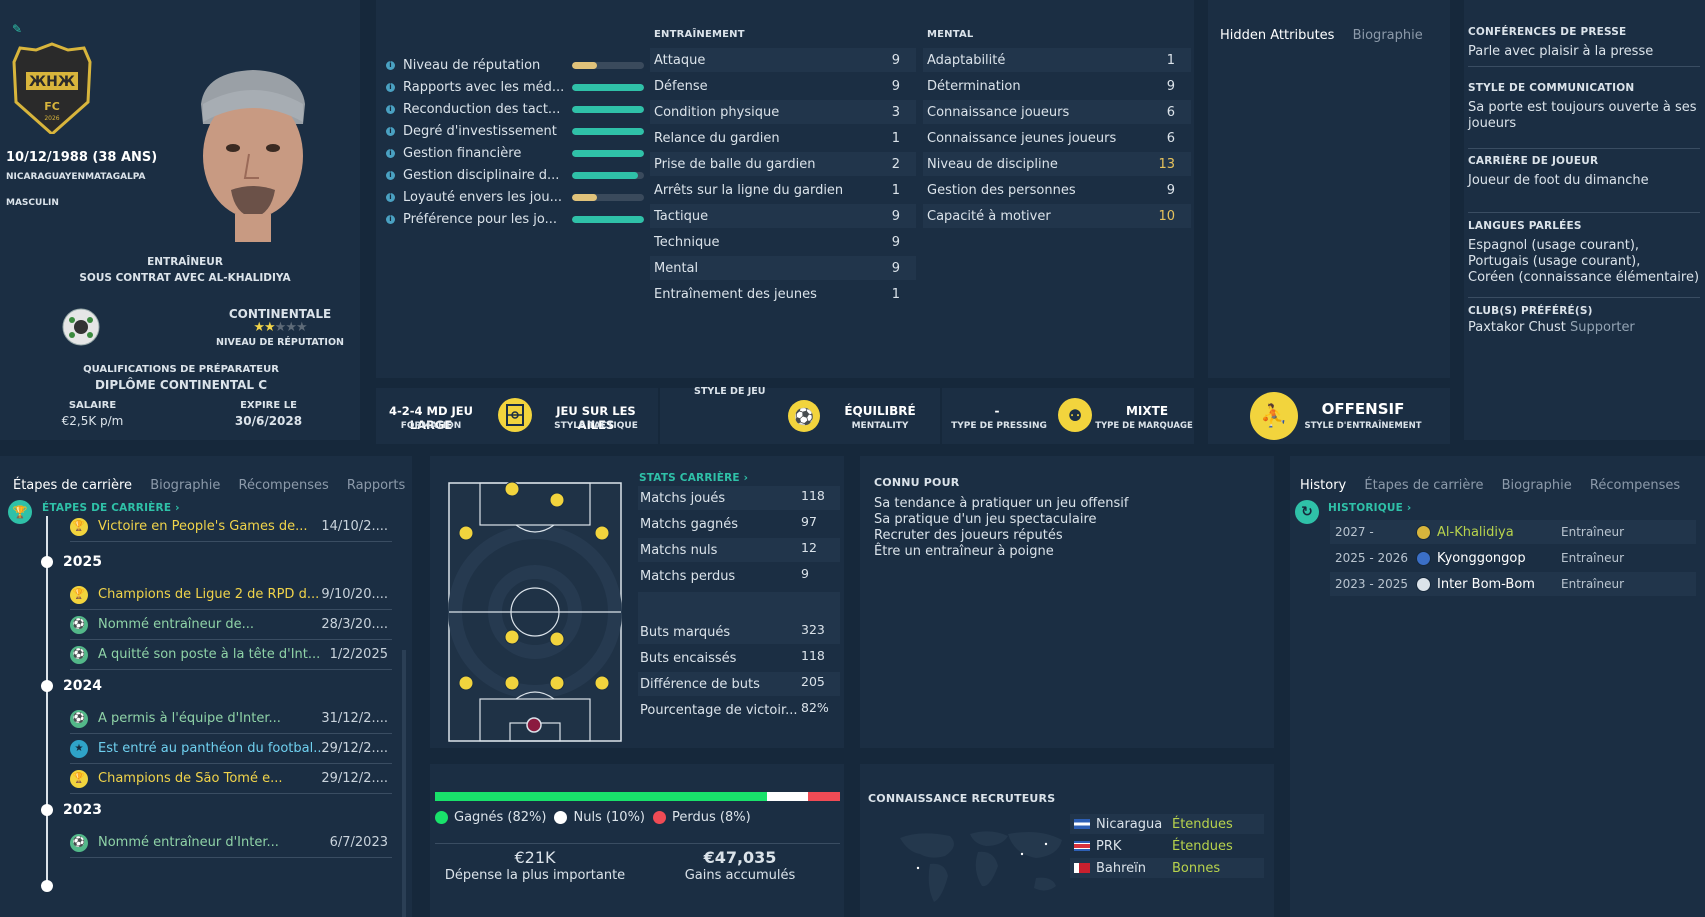 The height and width of the screenshot is (917, 1705). I want to click on history-row: 2025 - 2026 Kyonggongop Entraîneur, so click(1513, 558).